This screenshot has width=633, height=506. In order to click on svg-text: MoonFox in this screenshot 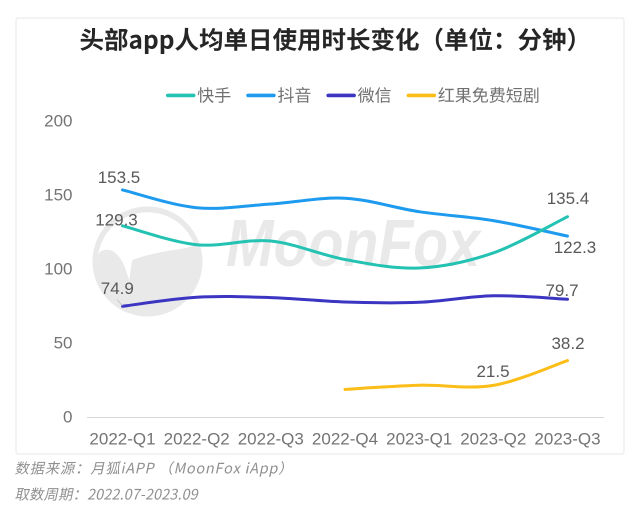, I will do `click(354, 243)`.